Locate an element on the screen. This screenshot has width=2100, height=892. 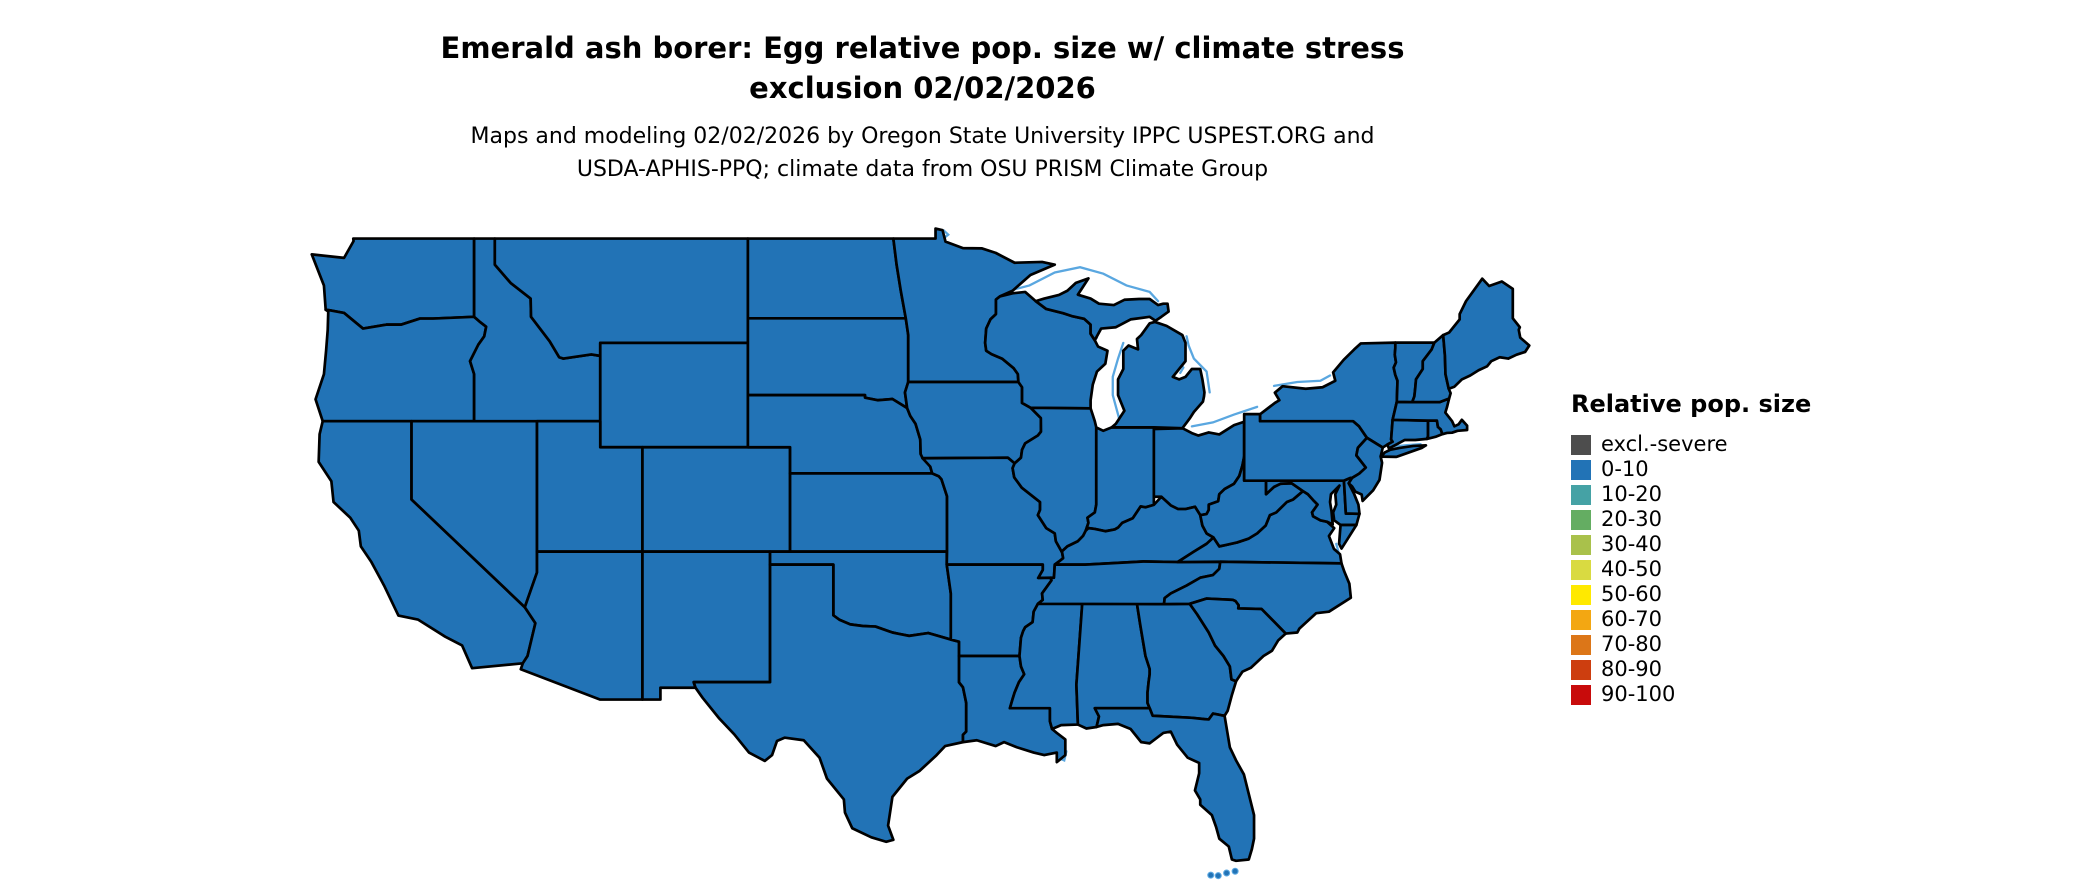
water-lake-superior is located at coordinates (1081, 284).